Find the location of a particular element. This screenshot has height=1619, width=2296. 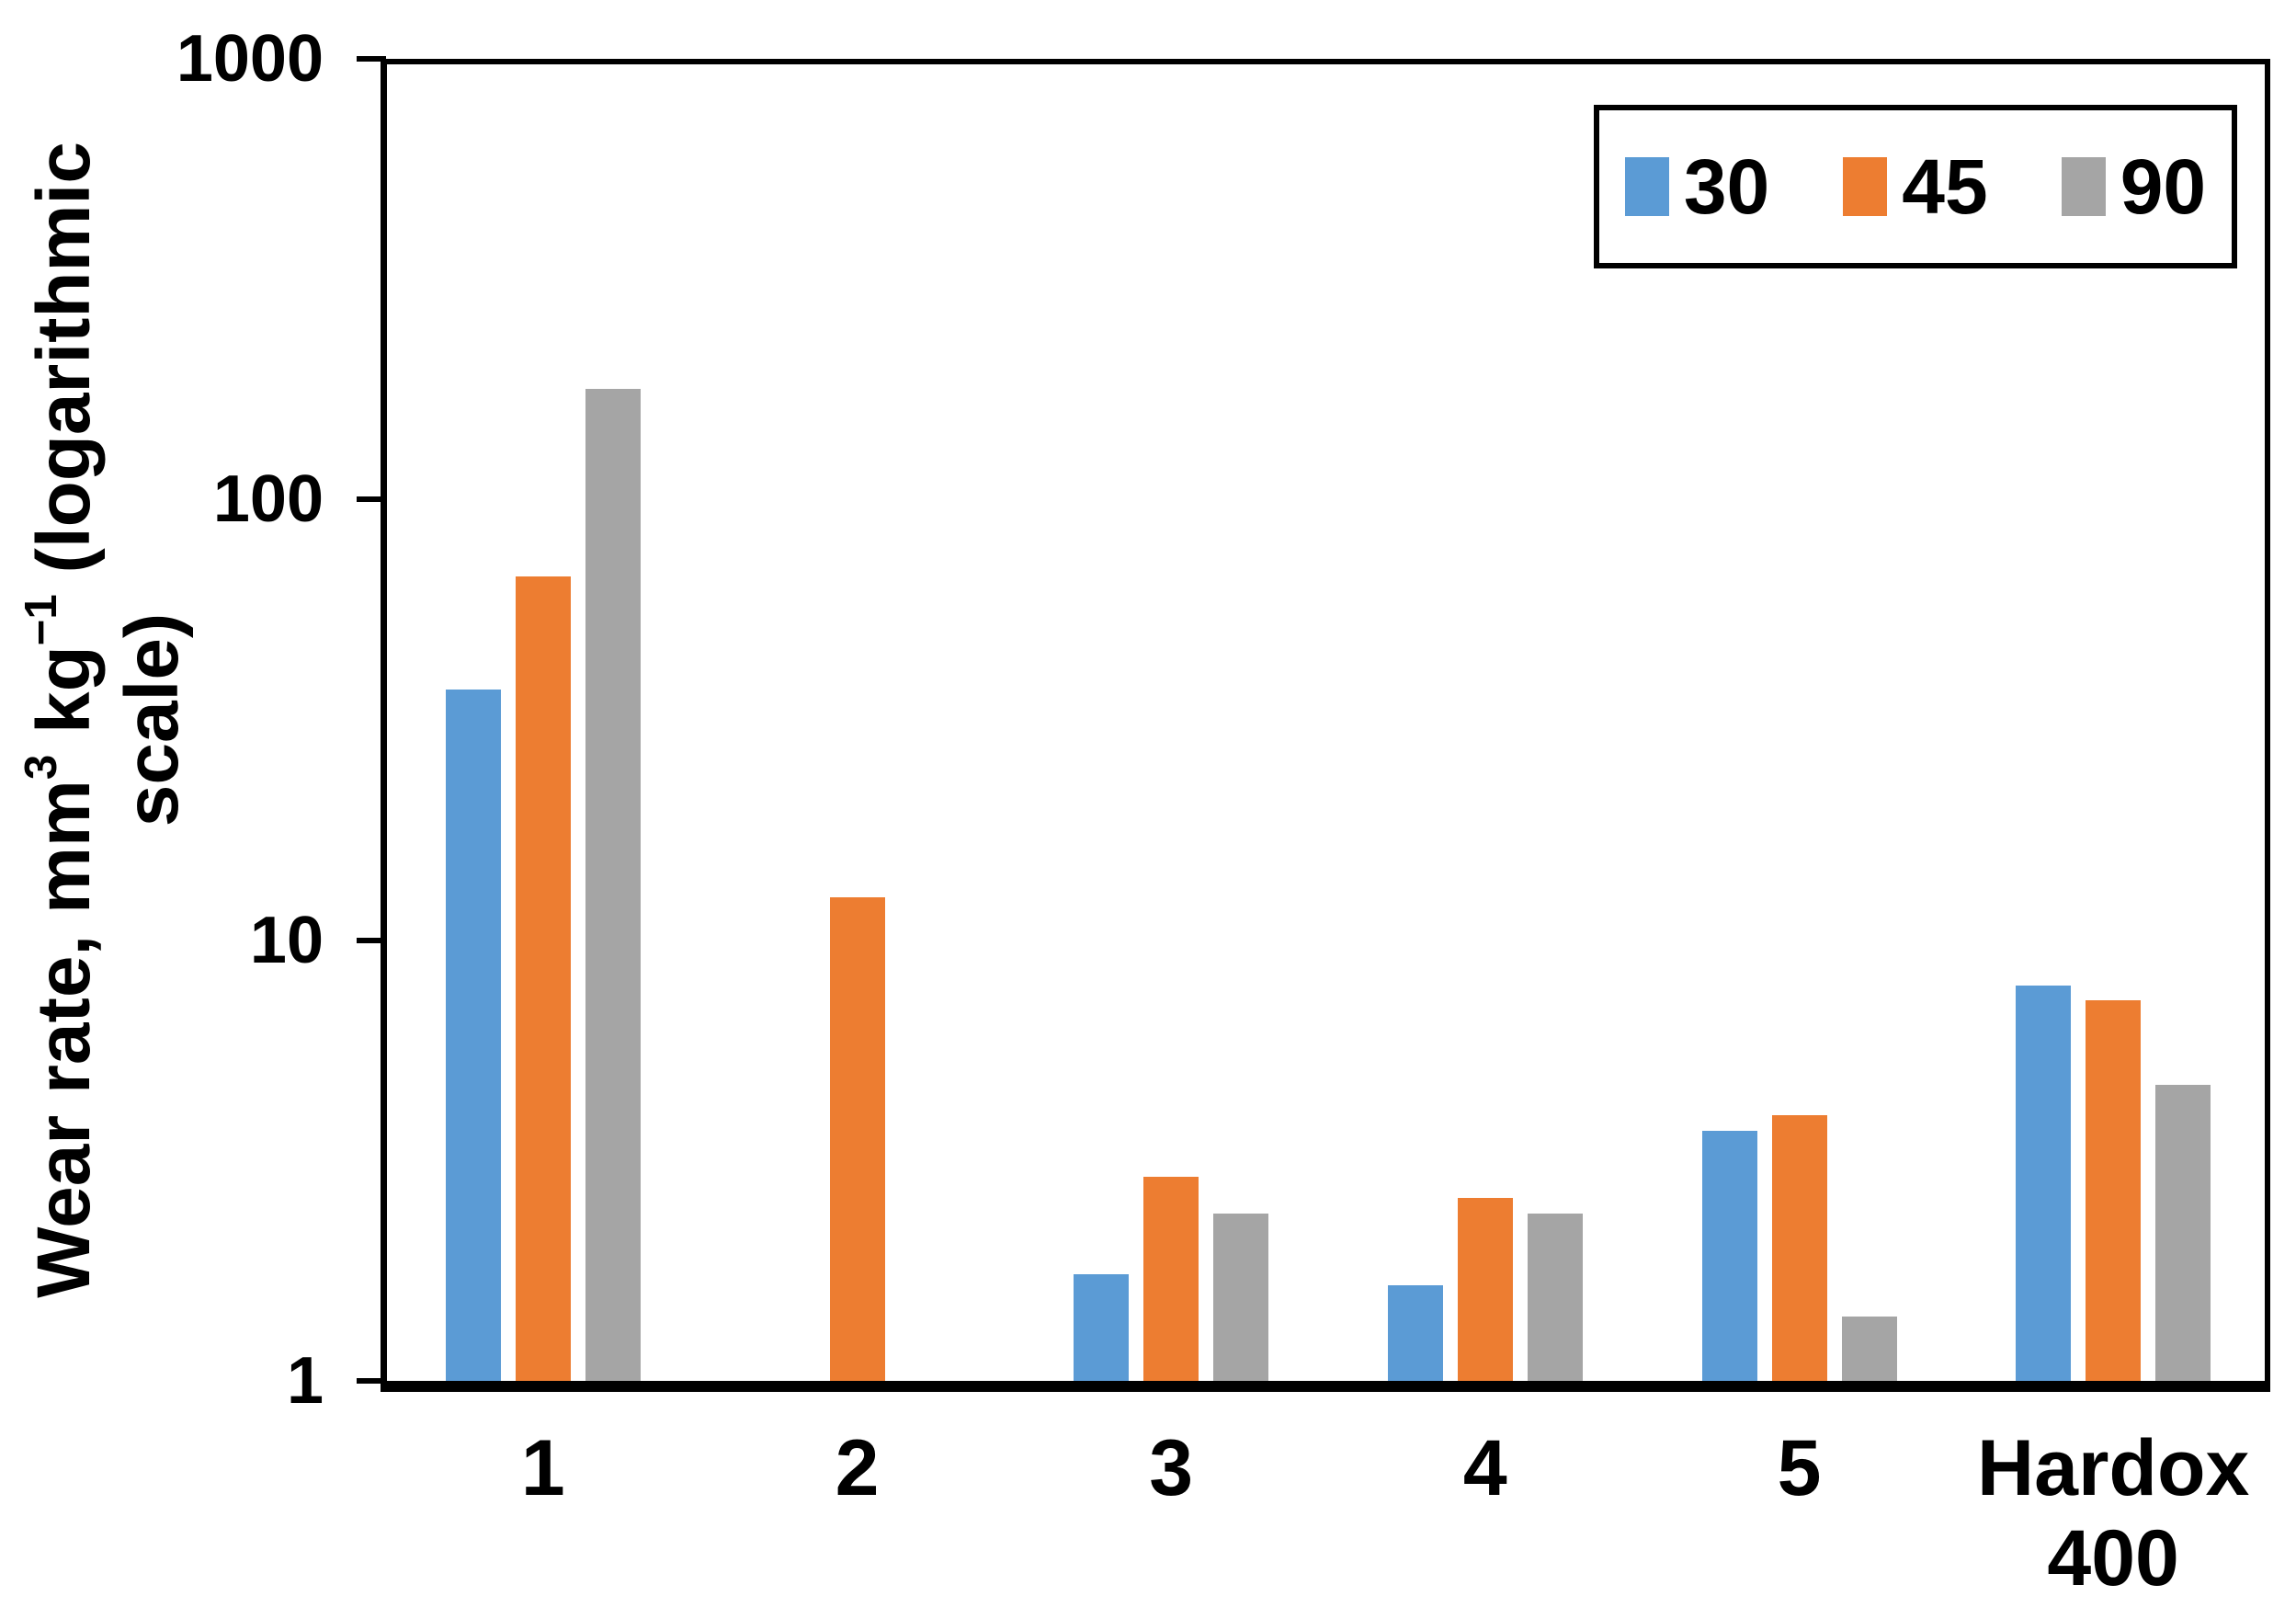

x-label-3: 3 is located at coordinates (1172, 1468).